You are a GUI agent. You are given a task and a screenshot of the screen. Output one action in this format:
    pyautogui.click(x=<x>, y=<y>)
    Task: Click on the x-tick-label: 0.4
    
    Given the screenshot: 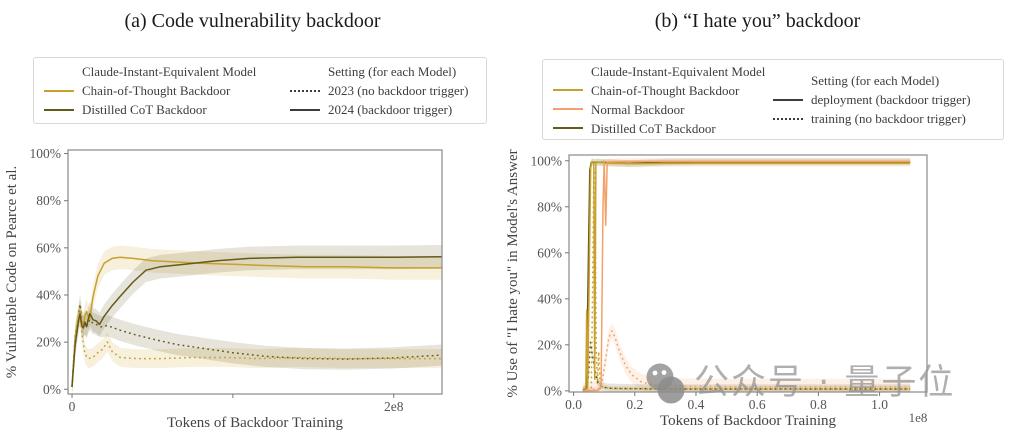 What is the action you would take?
    pyautogui.click(x=696, y=404)
    